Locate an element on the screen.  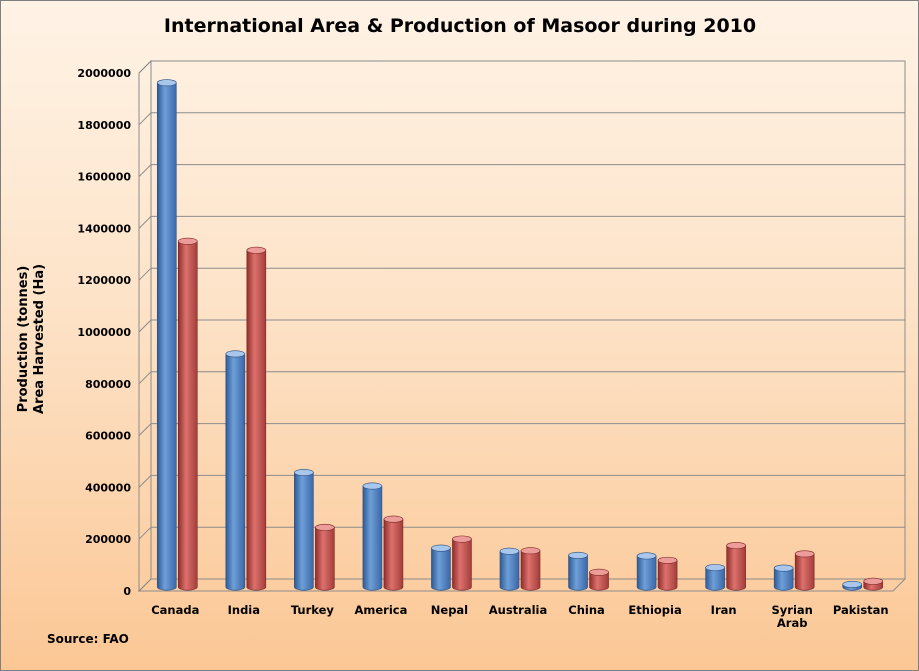
y-tick-label: 0 is located at coordinates (127, 591).